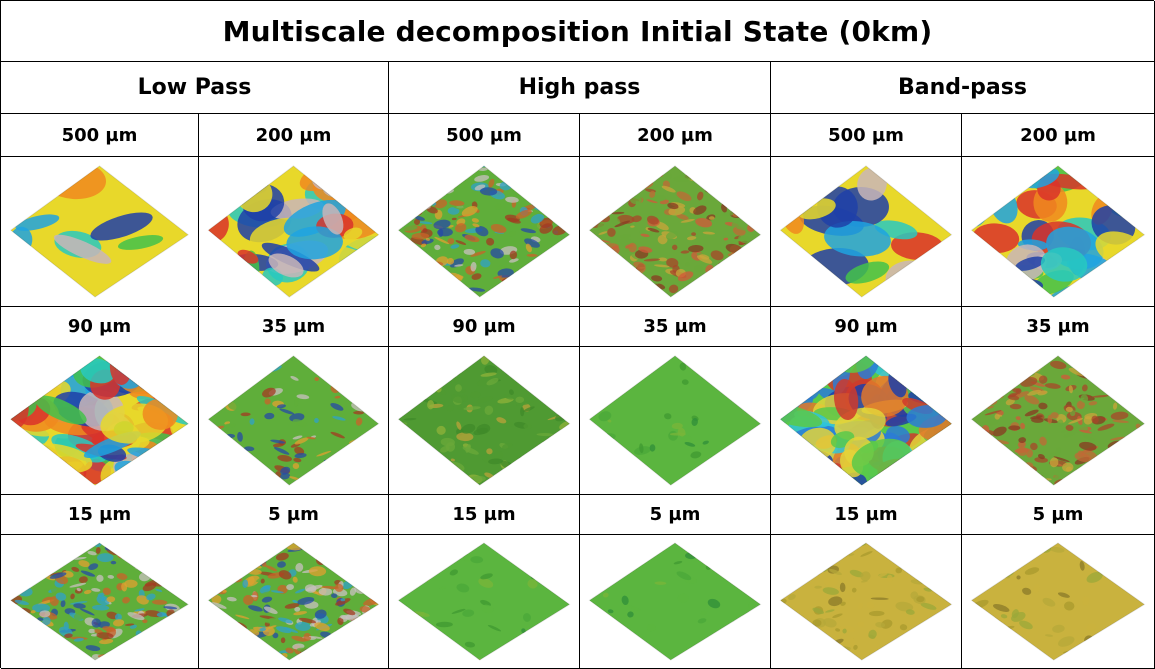 Image resolution: width=1155 pixels, height=669 pixels. What do you see at coordinates (195, 88) in the screenshot?
I see `group-low-pass: Low Pass` at bounding box center [195, 88].